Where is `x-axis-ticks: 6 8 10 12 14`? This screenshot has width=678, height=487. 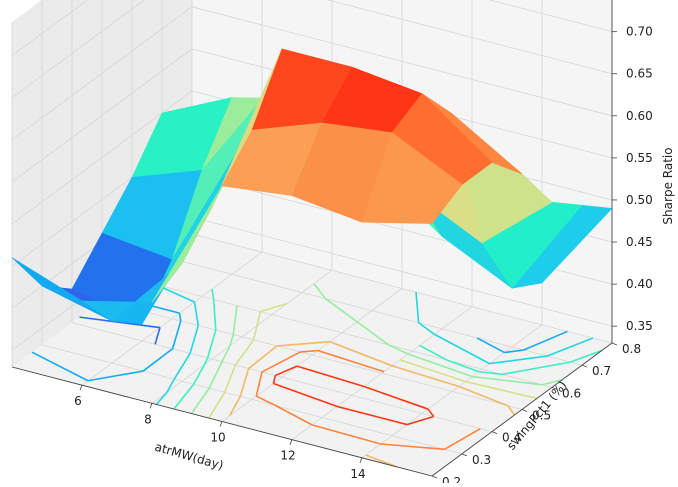 x-axis-ticks: 6 8 10 12 14 is located at coordinates (220, 433).